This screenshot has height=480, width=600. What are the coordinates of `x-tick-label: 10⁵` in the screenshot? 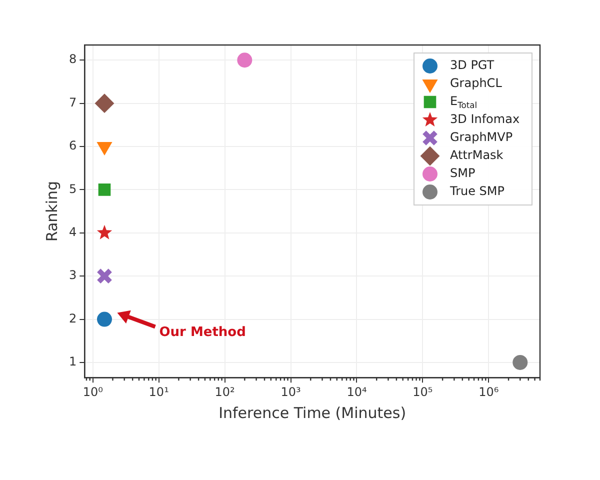 It's located at (422, 391).